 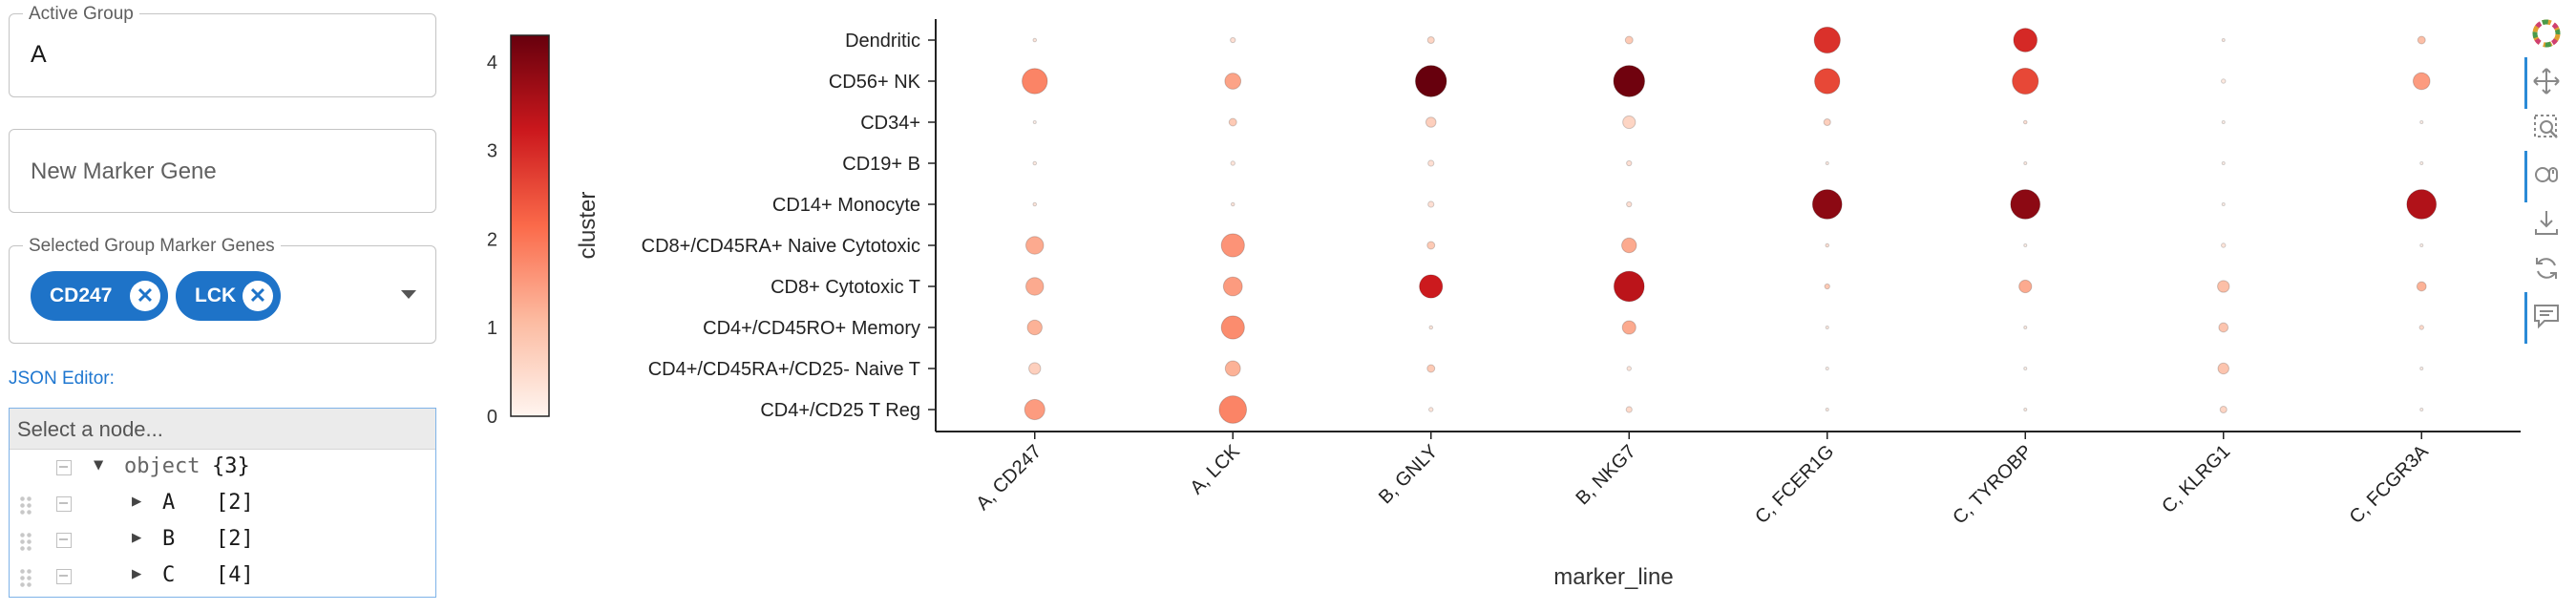 What do you see at coordinates (784, 369) in the screenshot?
I see `y-tick-label: CD4+/CD45RA+/CD25- Naive T` at bounding box center [784, 369].